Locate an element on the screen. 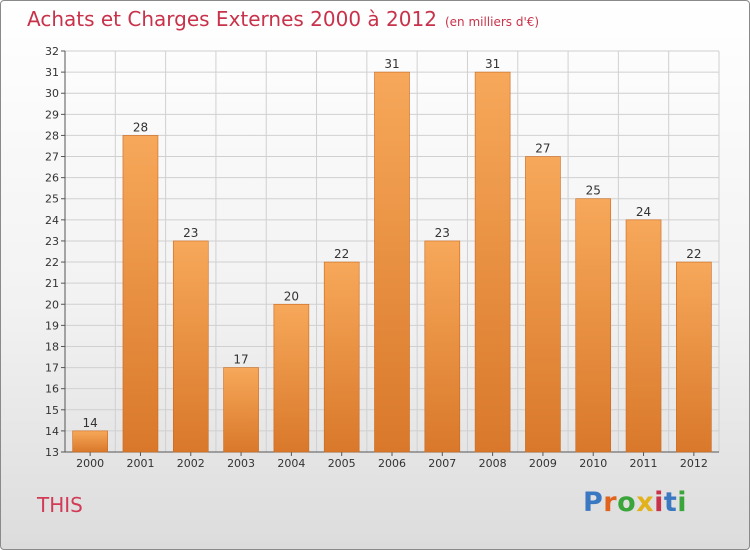 The image size is (750, 550). y-tick-label: 16 is located at coordinates (52, 389).